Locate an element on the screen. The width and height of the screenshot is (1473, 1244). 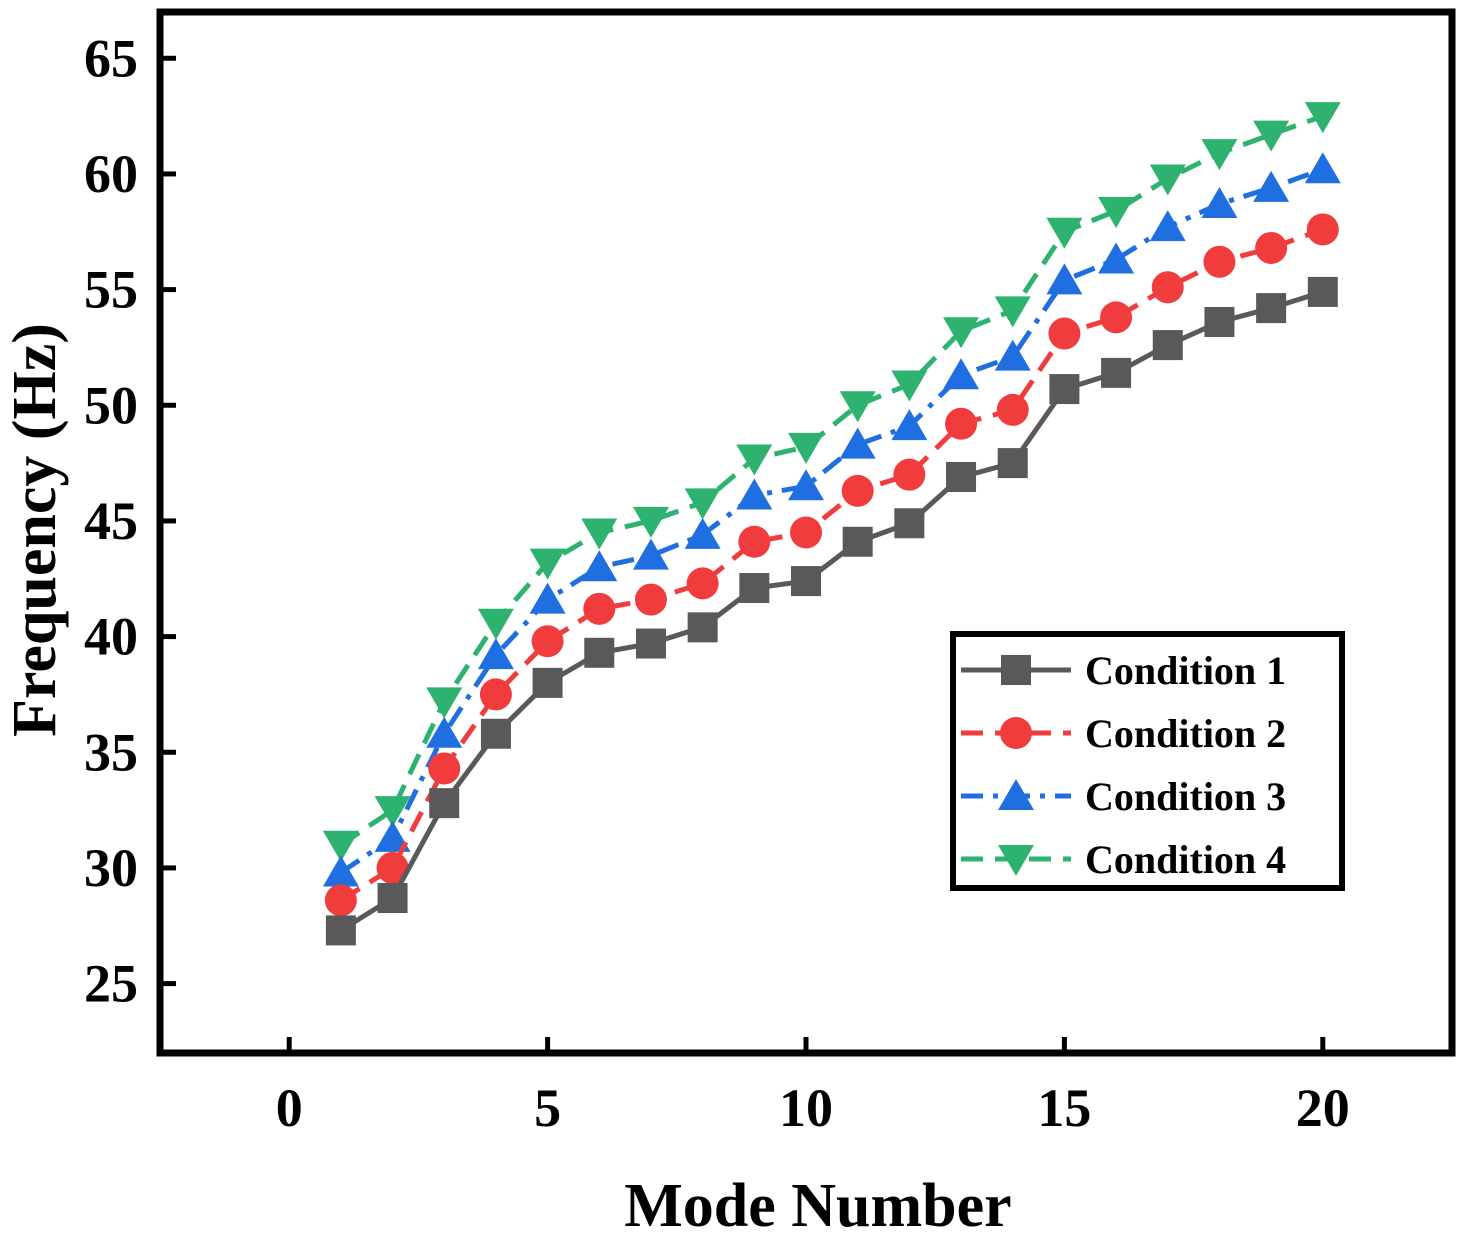
y-axis-title: Frequency (Hz) is located at coordinates (35, 530).